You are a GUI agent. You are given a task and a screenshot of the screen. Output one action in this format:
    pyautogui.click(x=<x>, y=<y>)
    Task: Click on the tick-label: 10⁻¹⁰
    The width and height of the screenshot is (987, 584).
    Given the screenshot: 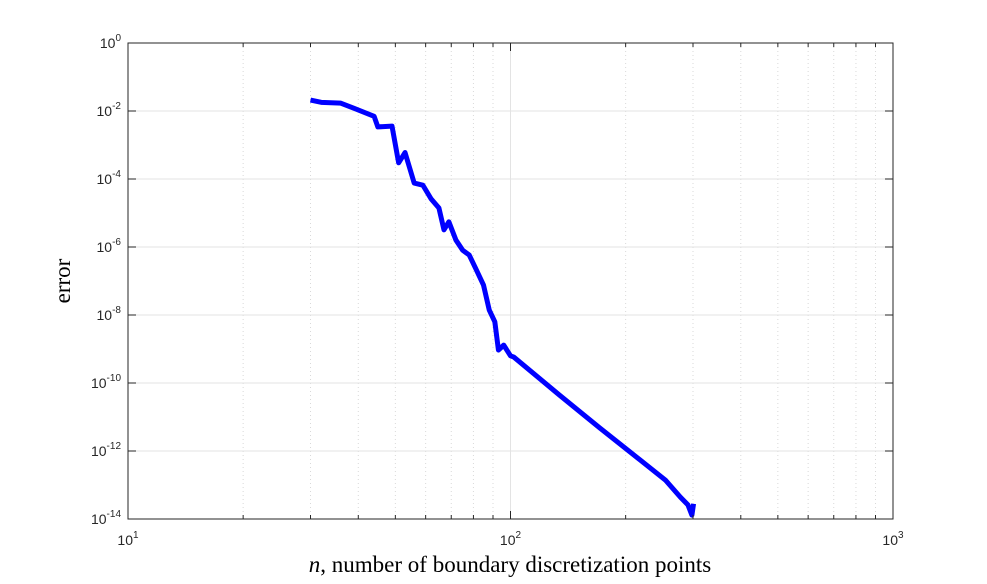 What is the action you would take?
    pyautogui.click(x=106, y=382)
    